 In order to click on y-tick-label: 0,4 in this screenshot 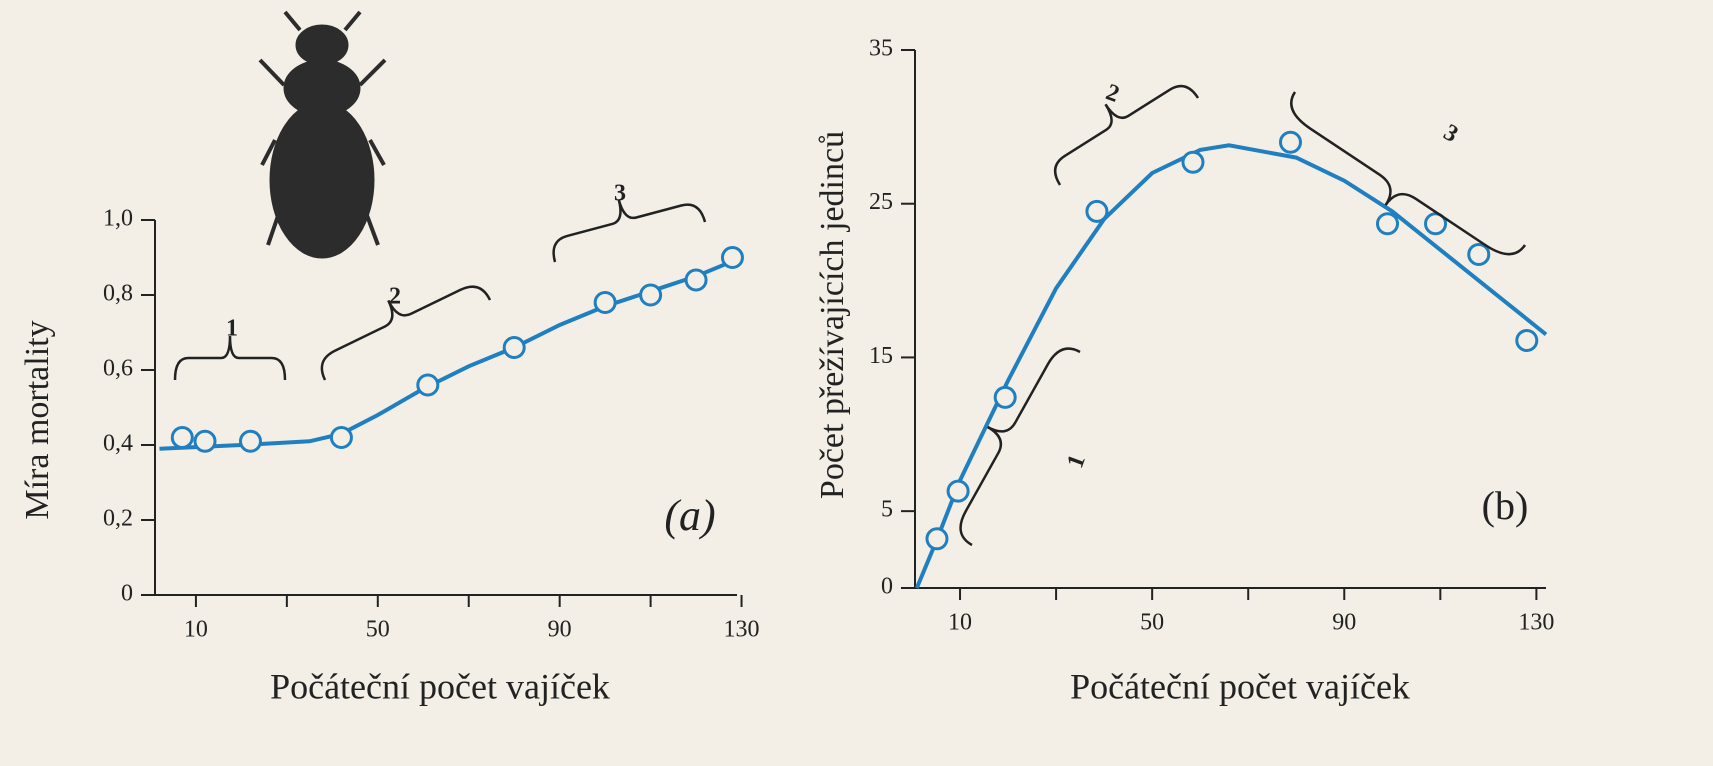, I will do `click(118, 444)`.